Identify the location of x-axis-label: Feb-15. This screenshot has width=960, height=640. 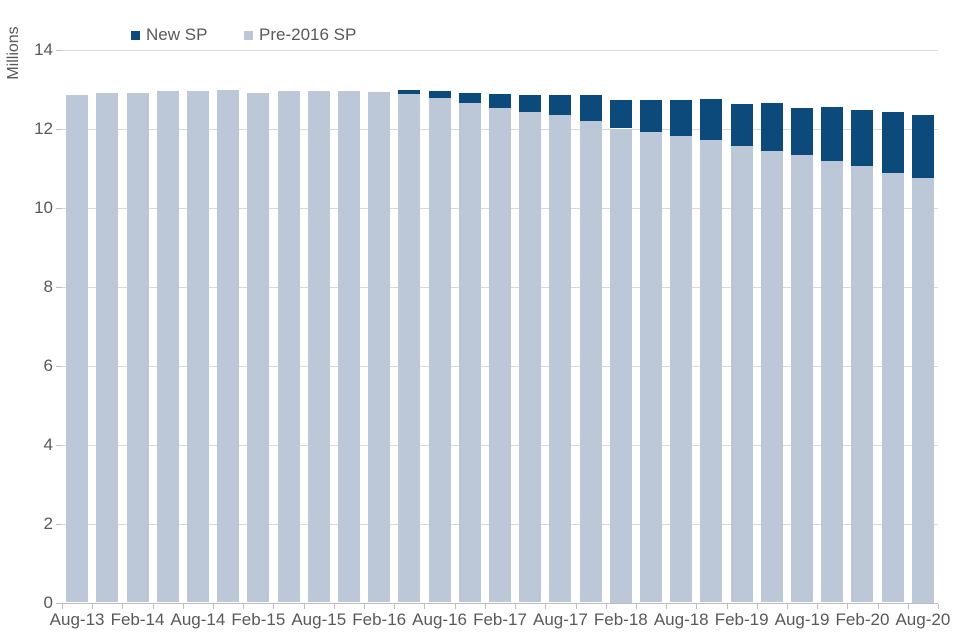
(258, 619).